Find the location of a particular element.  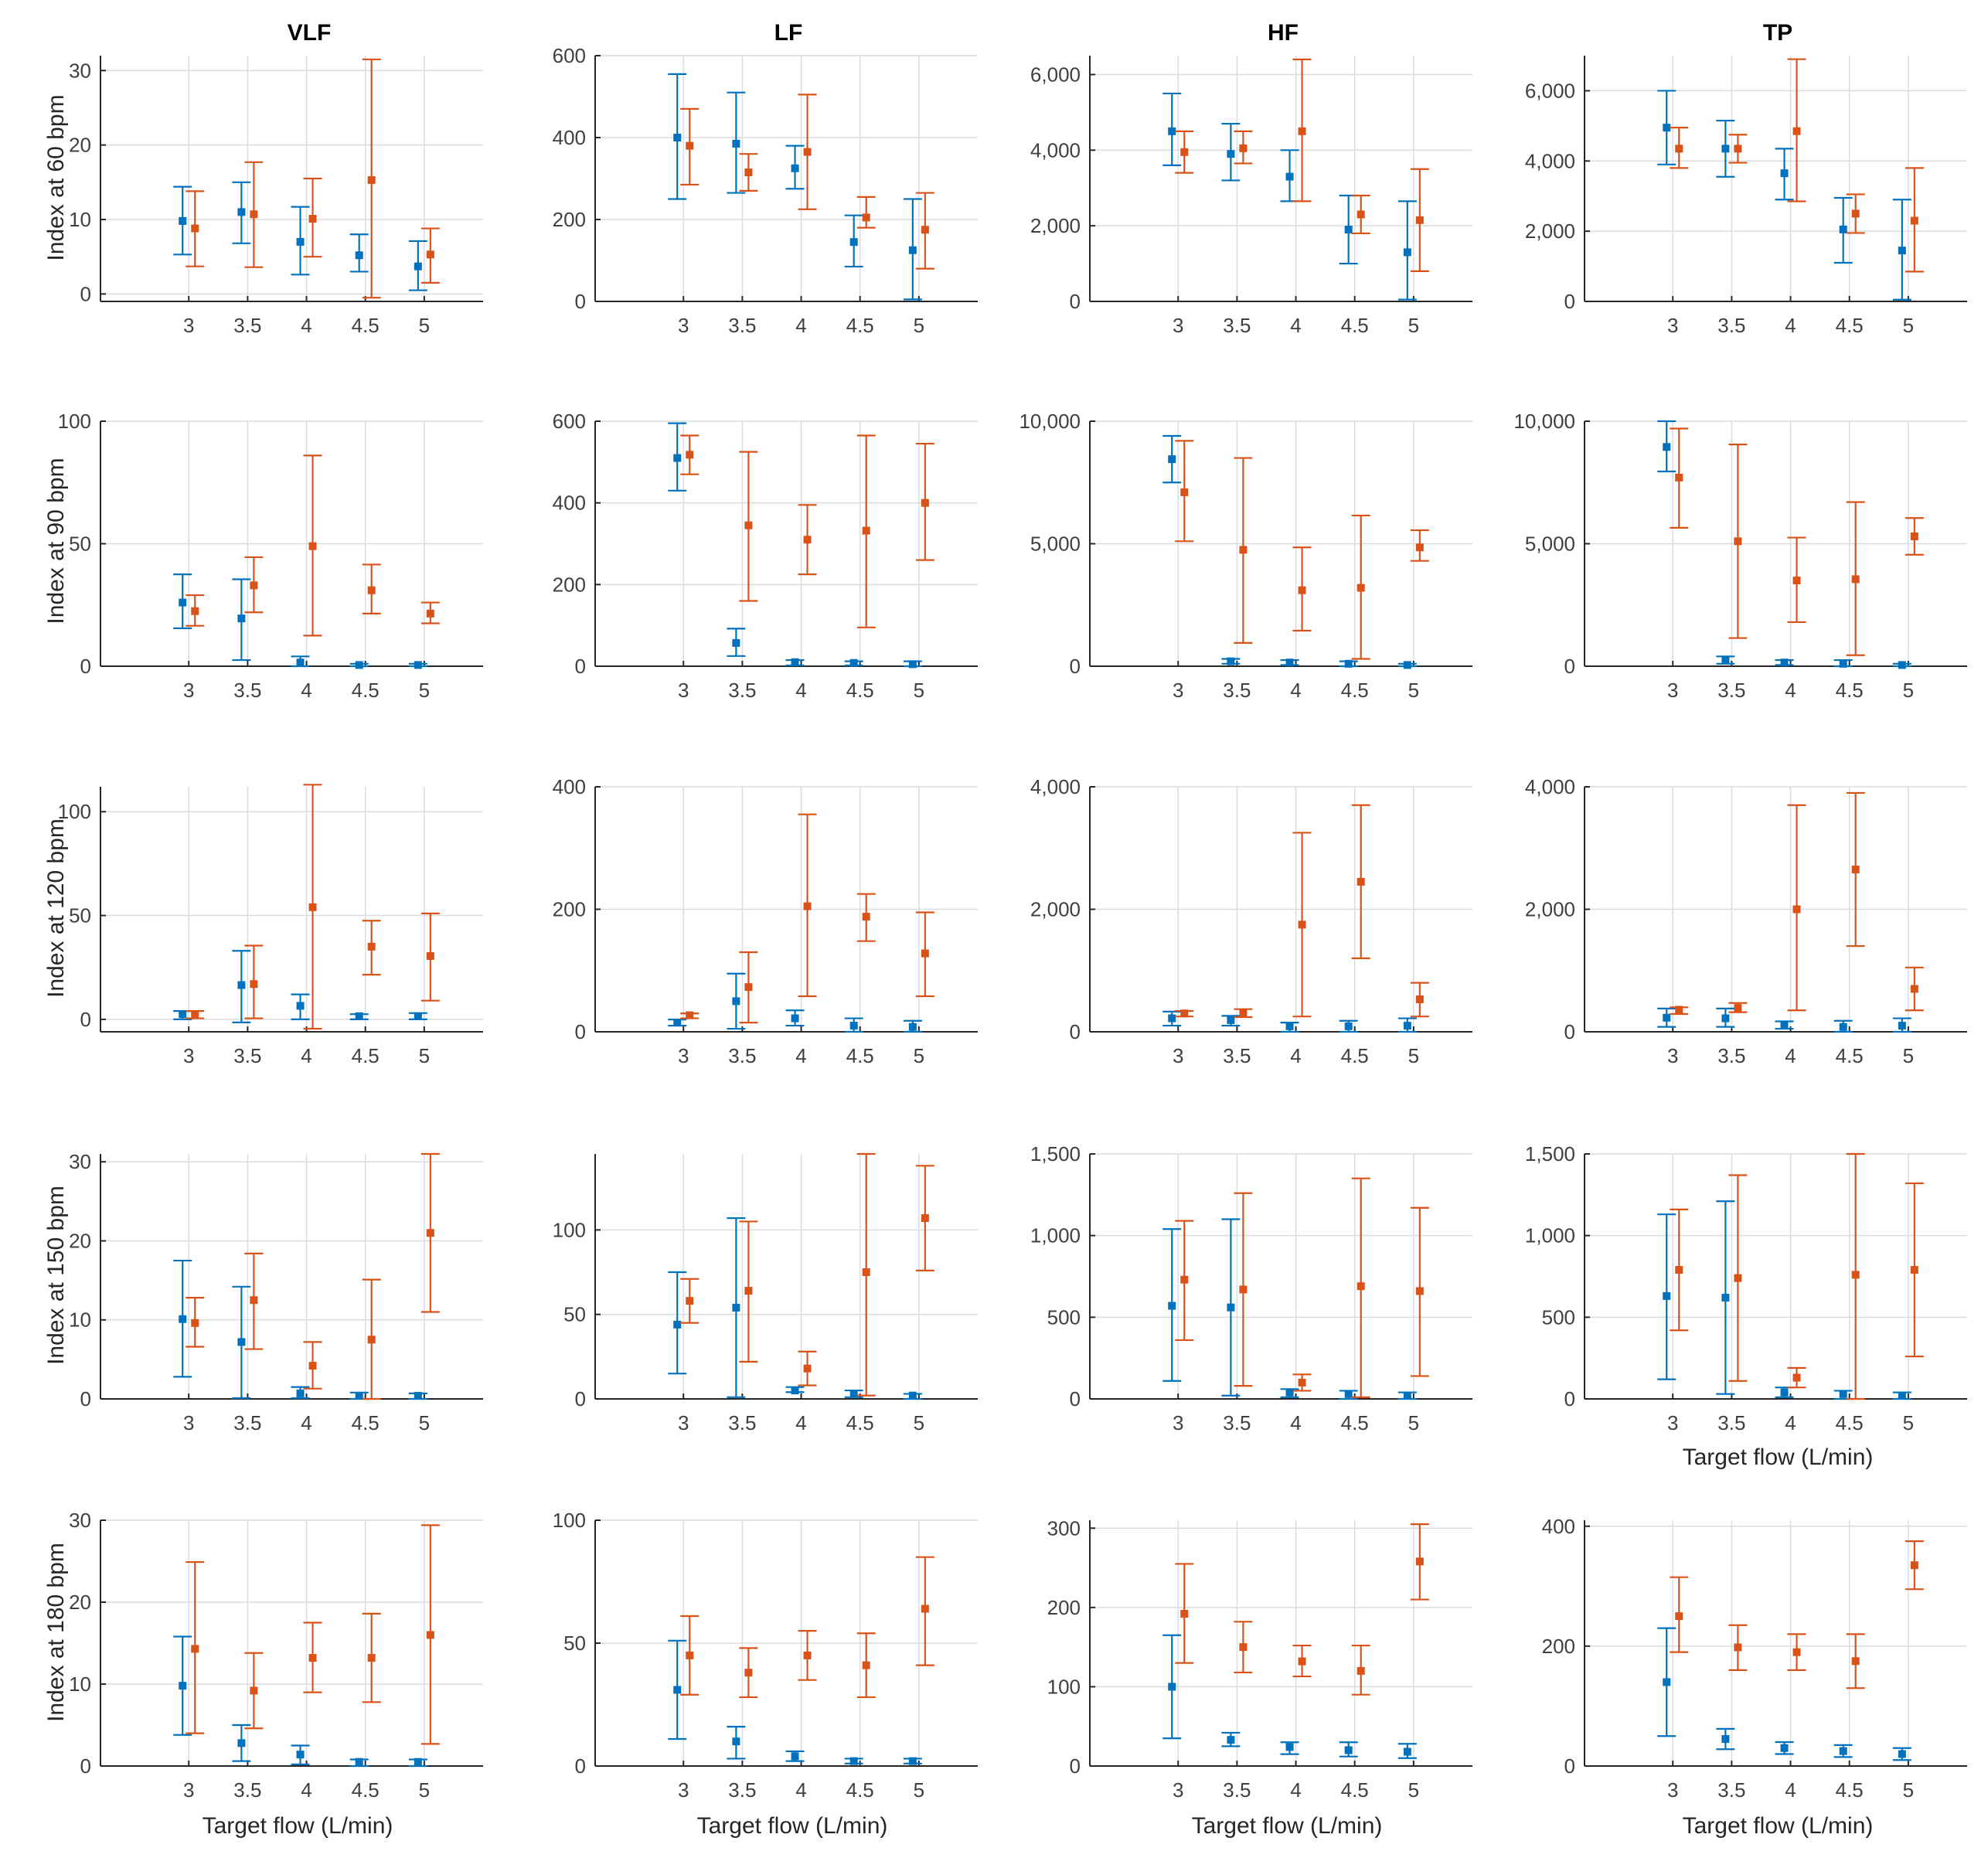

xlabel-lf-180: Target flow (L/min) is located at coordinates (792, 1826).